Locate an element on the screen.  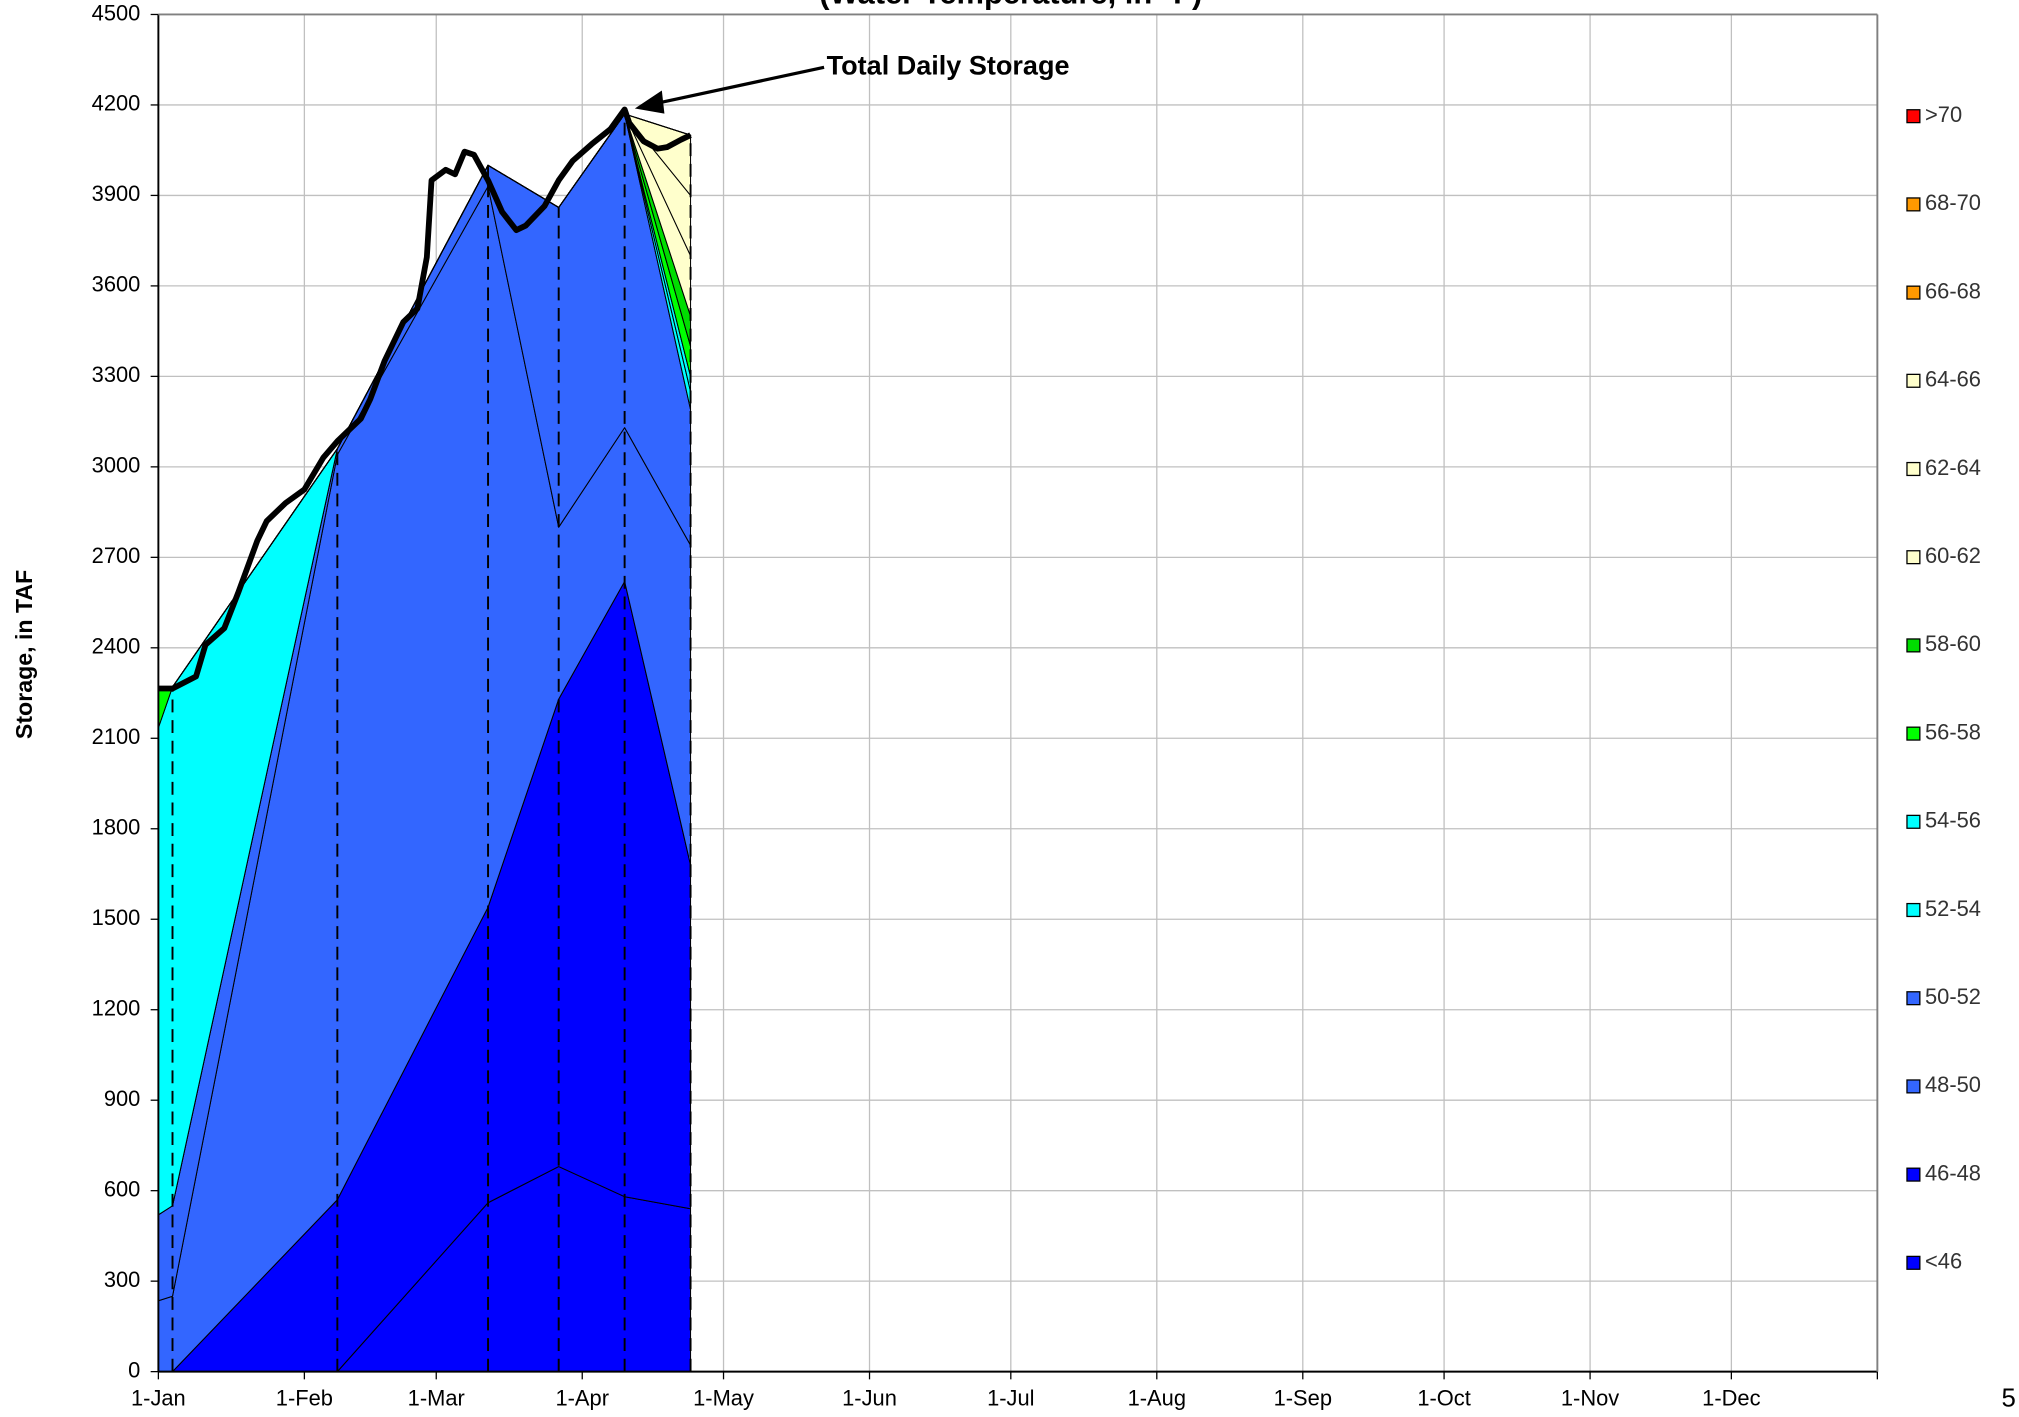
legend-label: 64-66 is located at coordinates (1953, 379).